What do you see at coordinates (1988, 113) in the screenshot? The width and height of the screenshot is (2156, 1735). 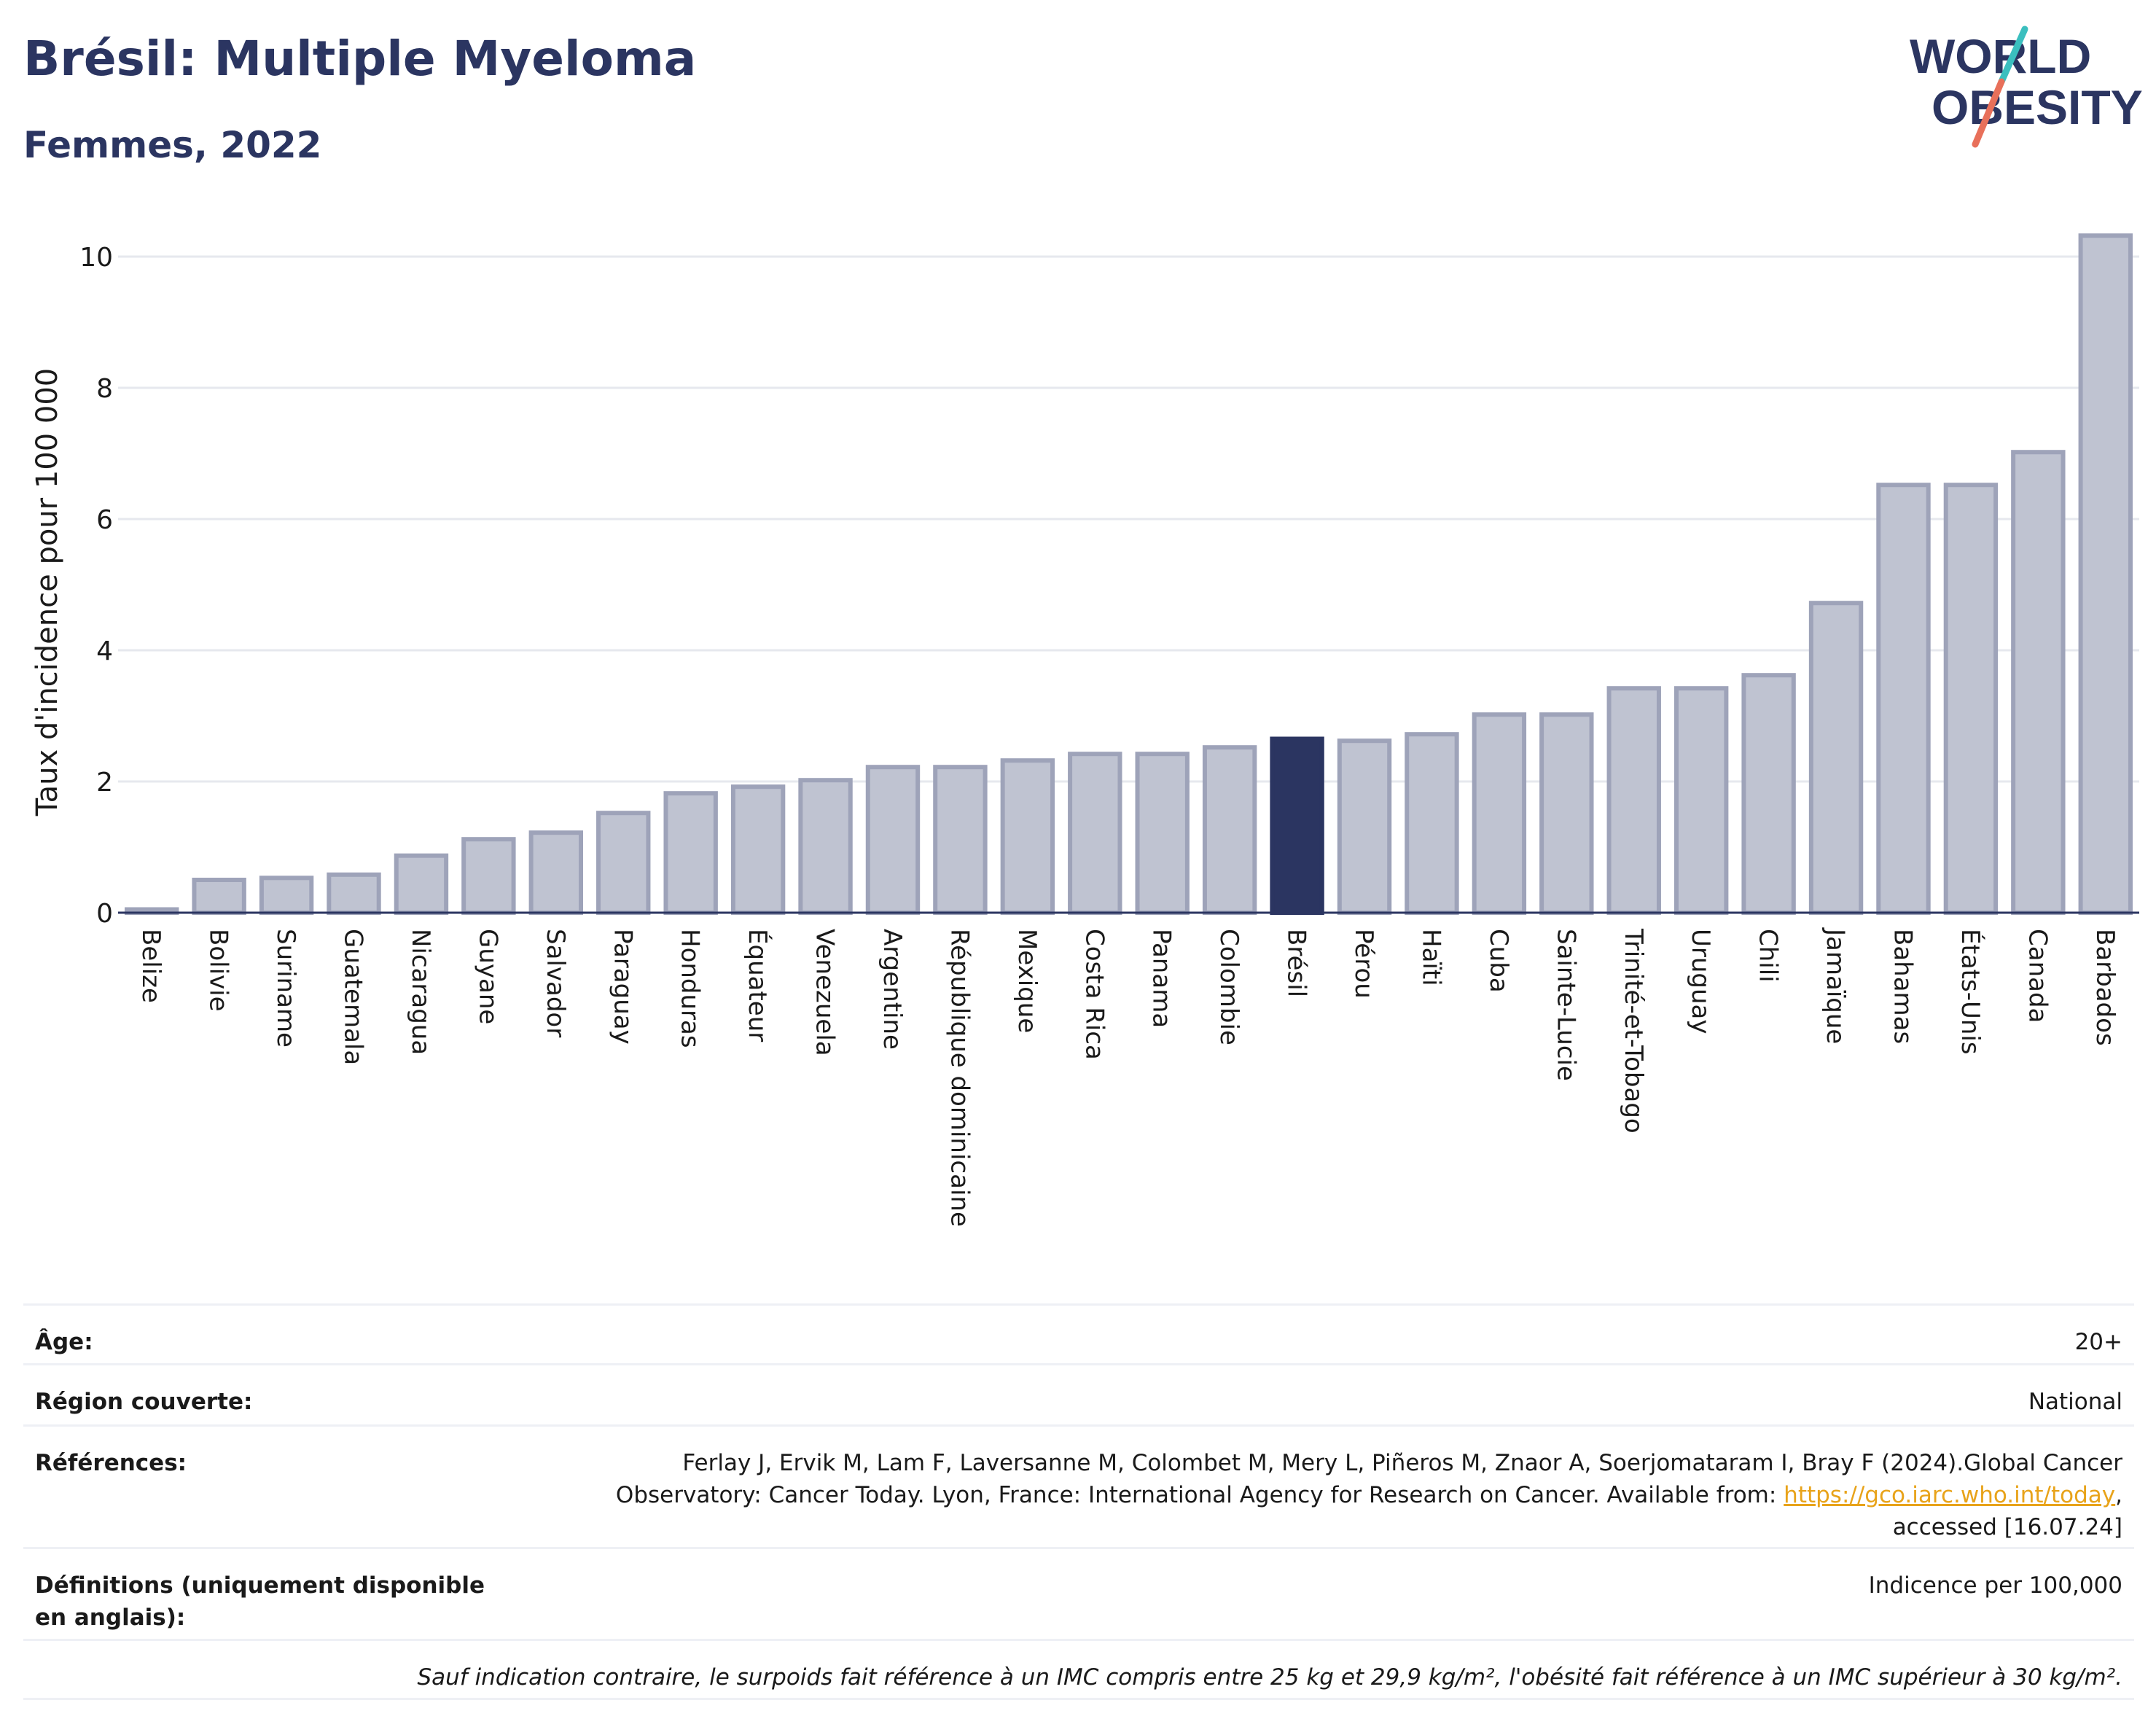 I see `logo-slash-coral` at bounding box center [1988, 113].